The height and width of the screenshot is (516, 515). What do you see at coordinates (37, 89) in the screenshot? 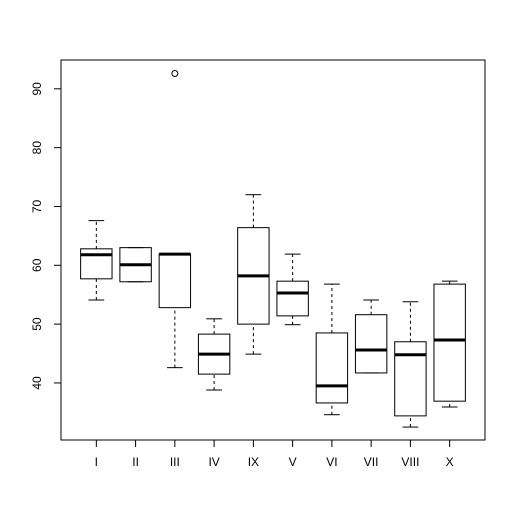
I see `y-tick-label: 90` at bounding box center [37, 89].